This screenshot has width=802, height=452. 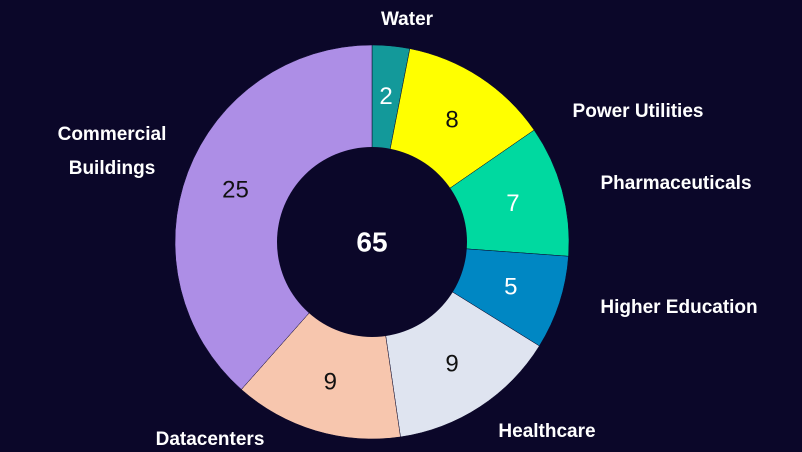 I want to click on category-label: Datacenters, so click(x=210, y=439).